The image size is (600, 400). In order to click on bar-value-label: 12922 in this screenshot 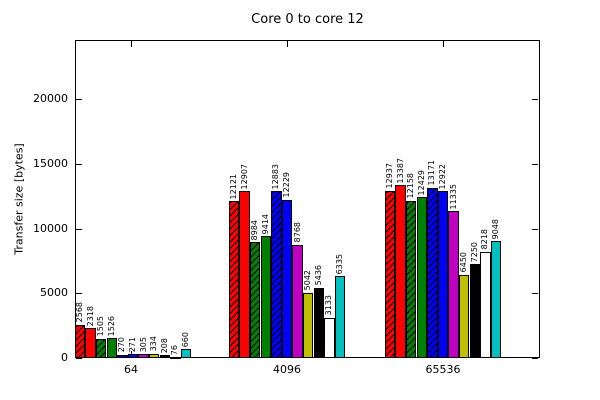, I will do `click(442, 176)`.